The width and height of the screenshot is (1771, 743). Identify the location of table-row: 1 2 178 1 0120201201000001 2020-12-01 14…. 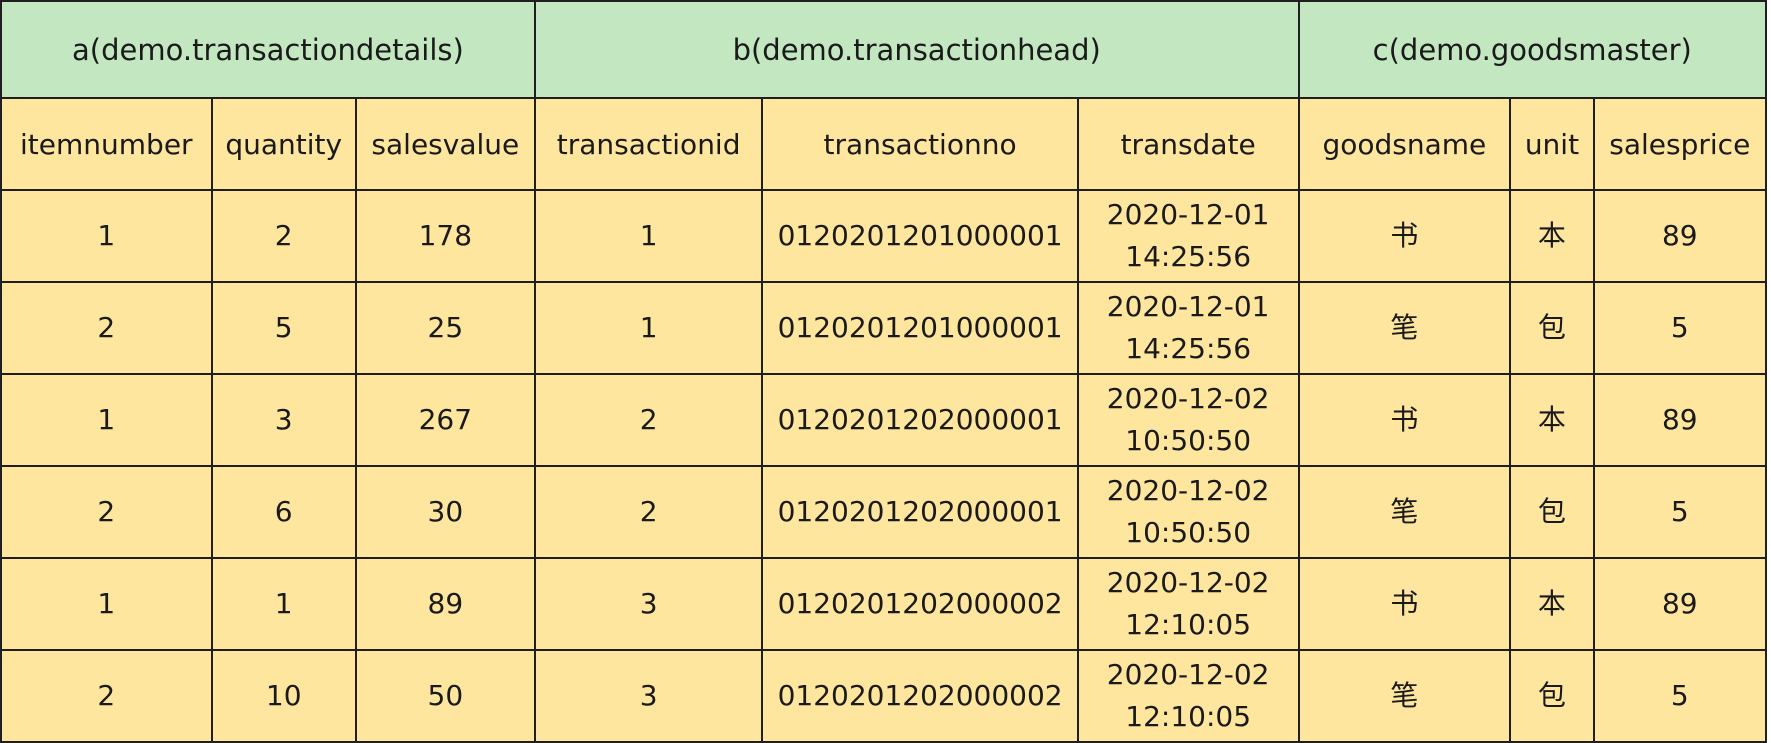
(884, 236).